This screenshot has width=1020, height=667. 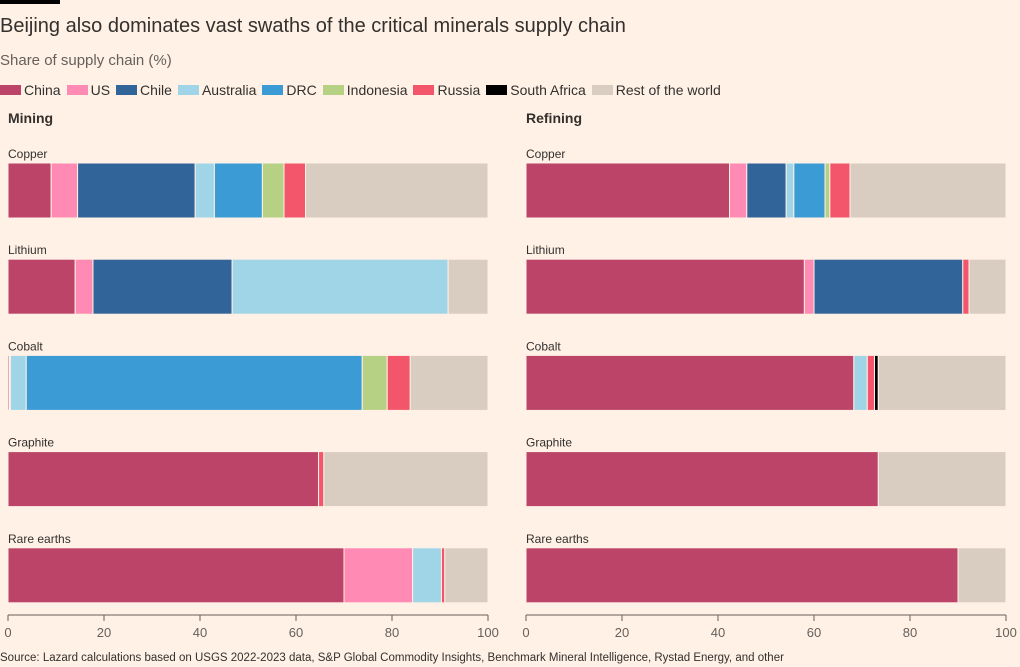 What do you see at coordinates (100, 90) in the screenshot?
I see `legend-label: US` at bounding box center [100, 90].